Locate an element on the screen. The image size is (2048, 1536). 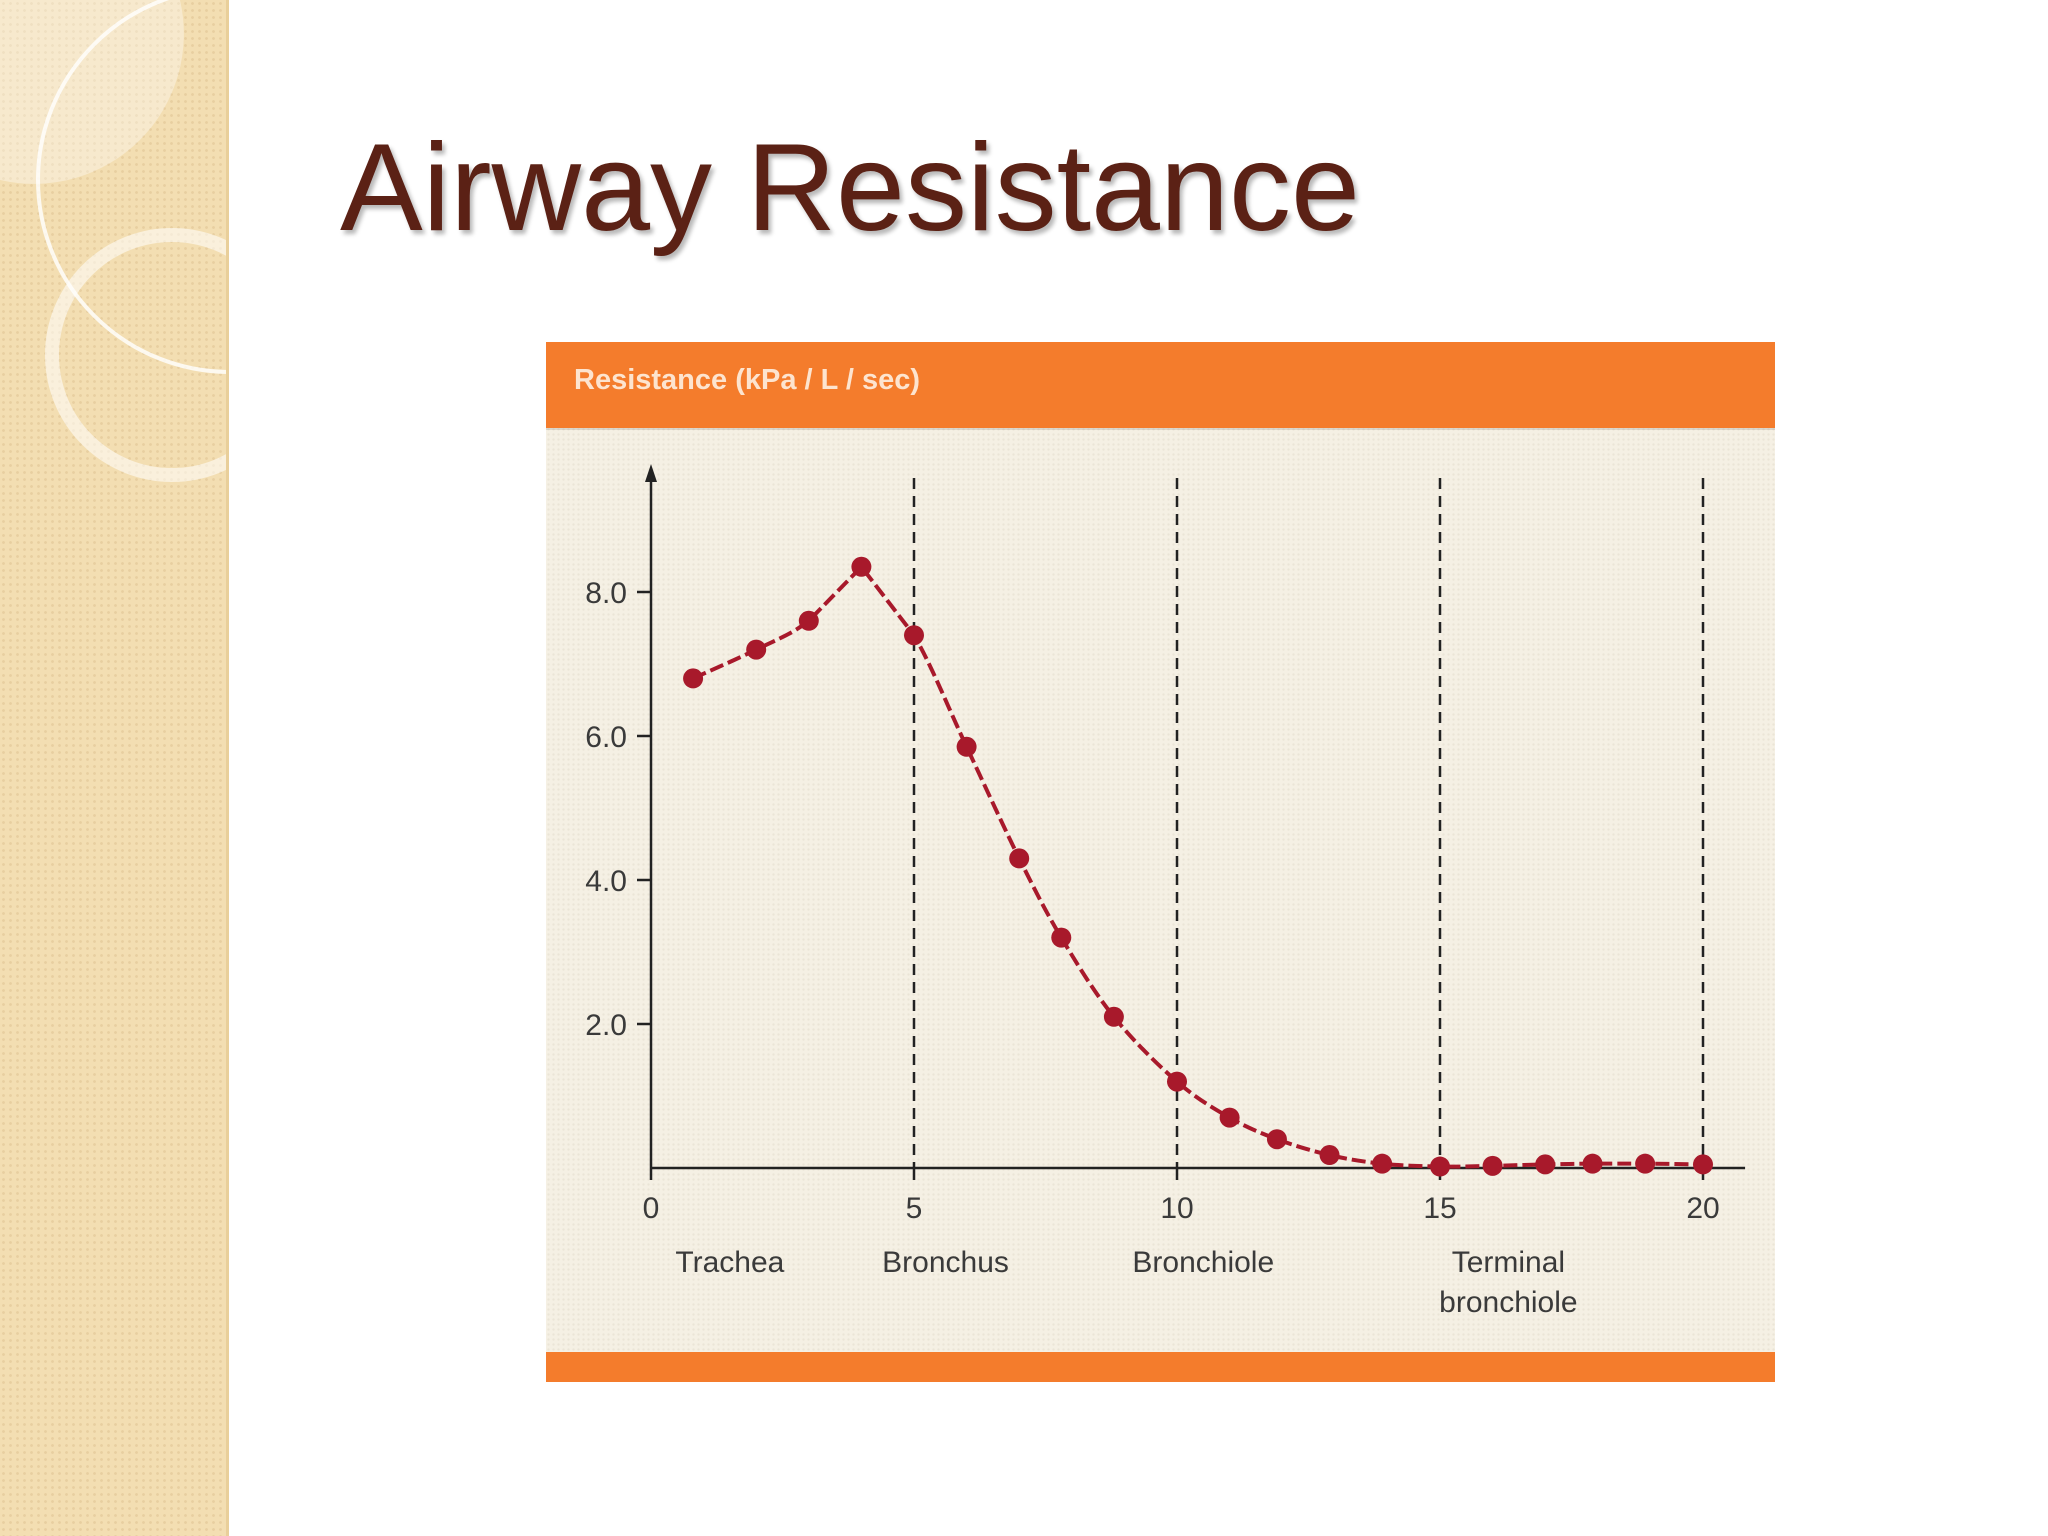
decorative-sidebar is located at coordinates (114, 768).